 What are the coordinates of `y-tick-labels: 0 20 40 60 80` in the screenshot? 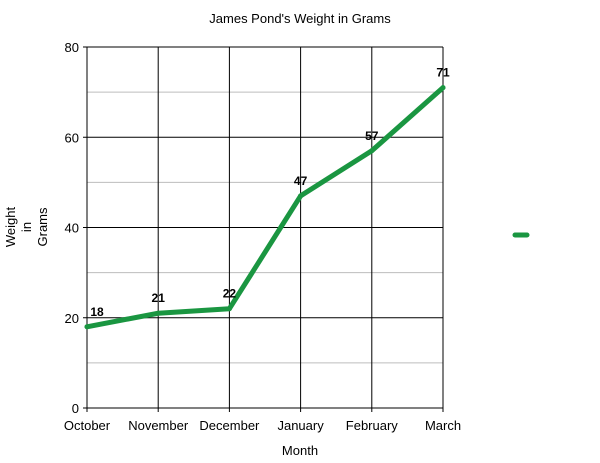 It's located at (72, 228).